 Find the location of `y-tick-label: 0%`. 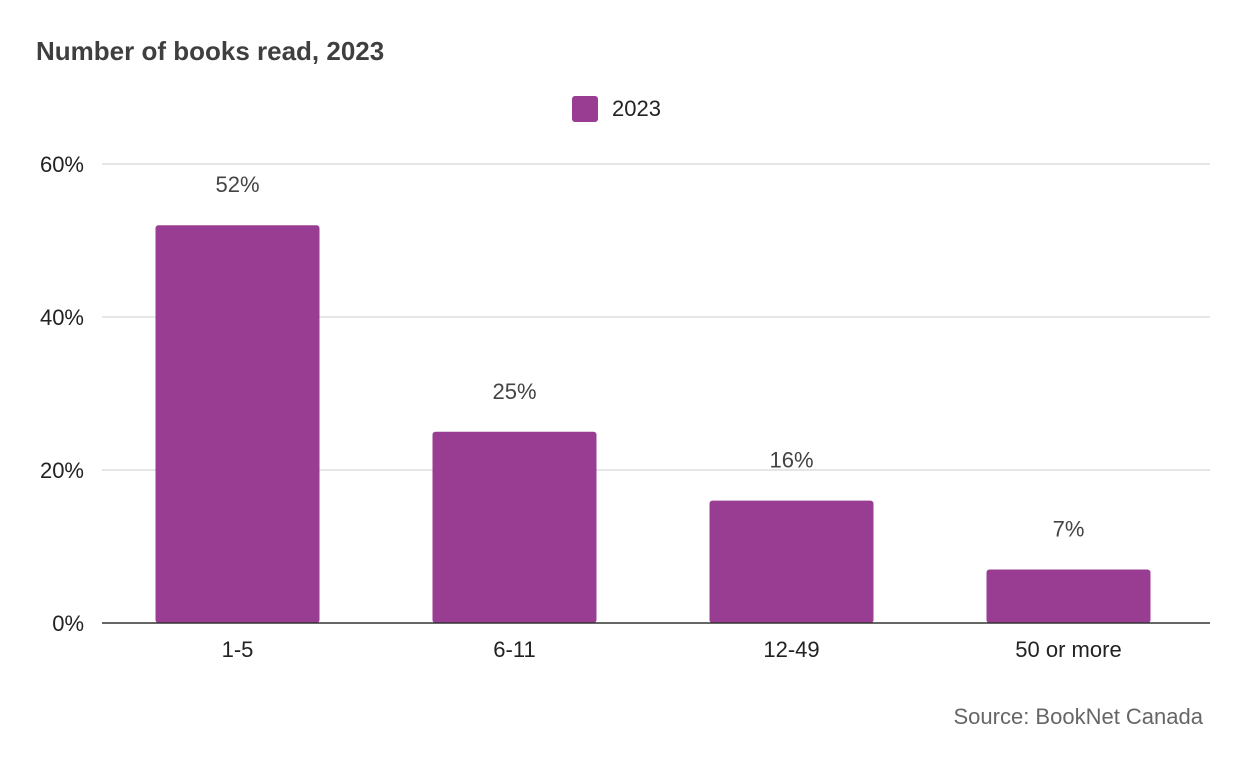

y-tick-label: 0% is located at coordinates (68, 623).